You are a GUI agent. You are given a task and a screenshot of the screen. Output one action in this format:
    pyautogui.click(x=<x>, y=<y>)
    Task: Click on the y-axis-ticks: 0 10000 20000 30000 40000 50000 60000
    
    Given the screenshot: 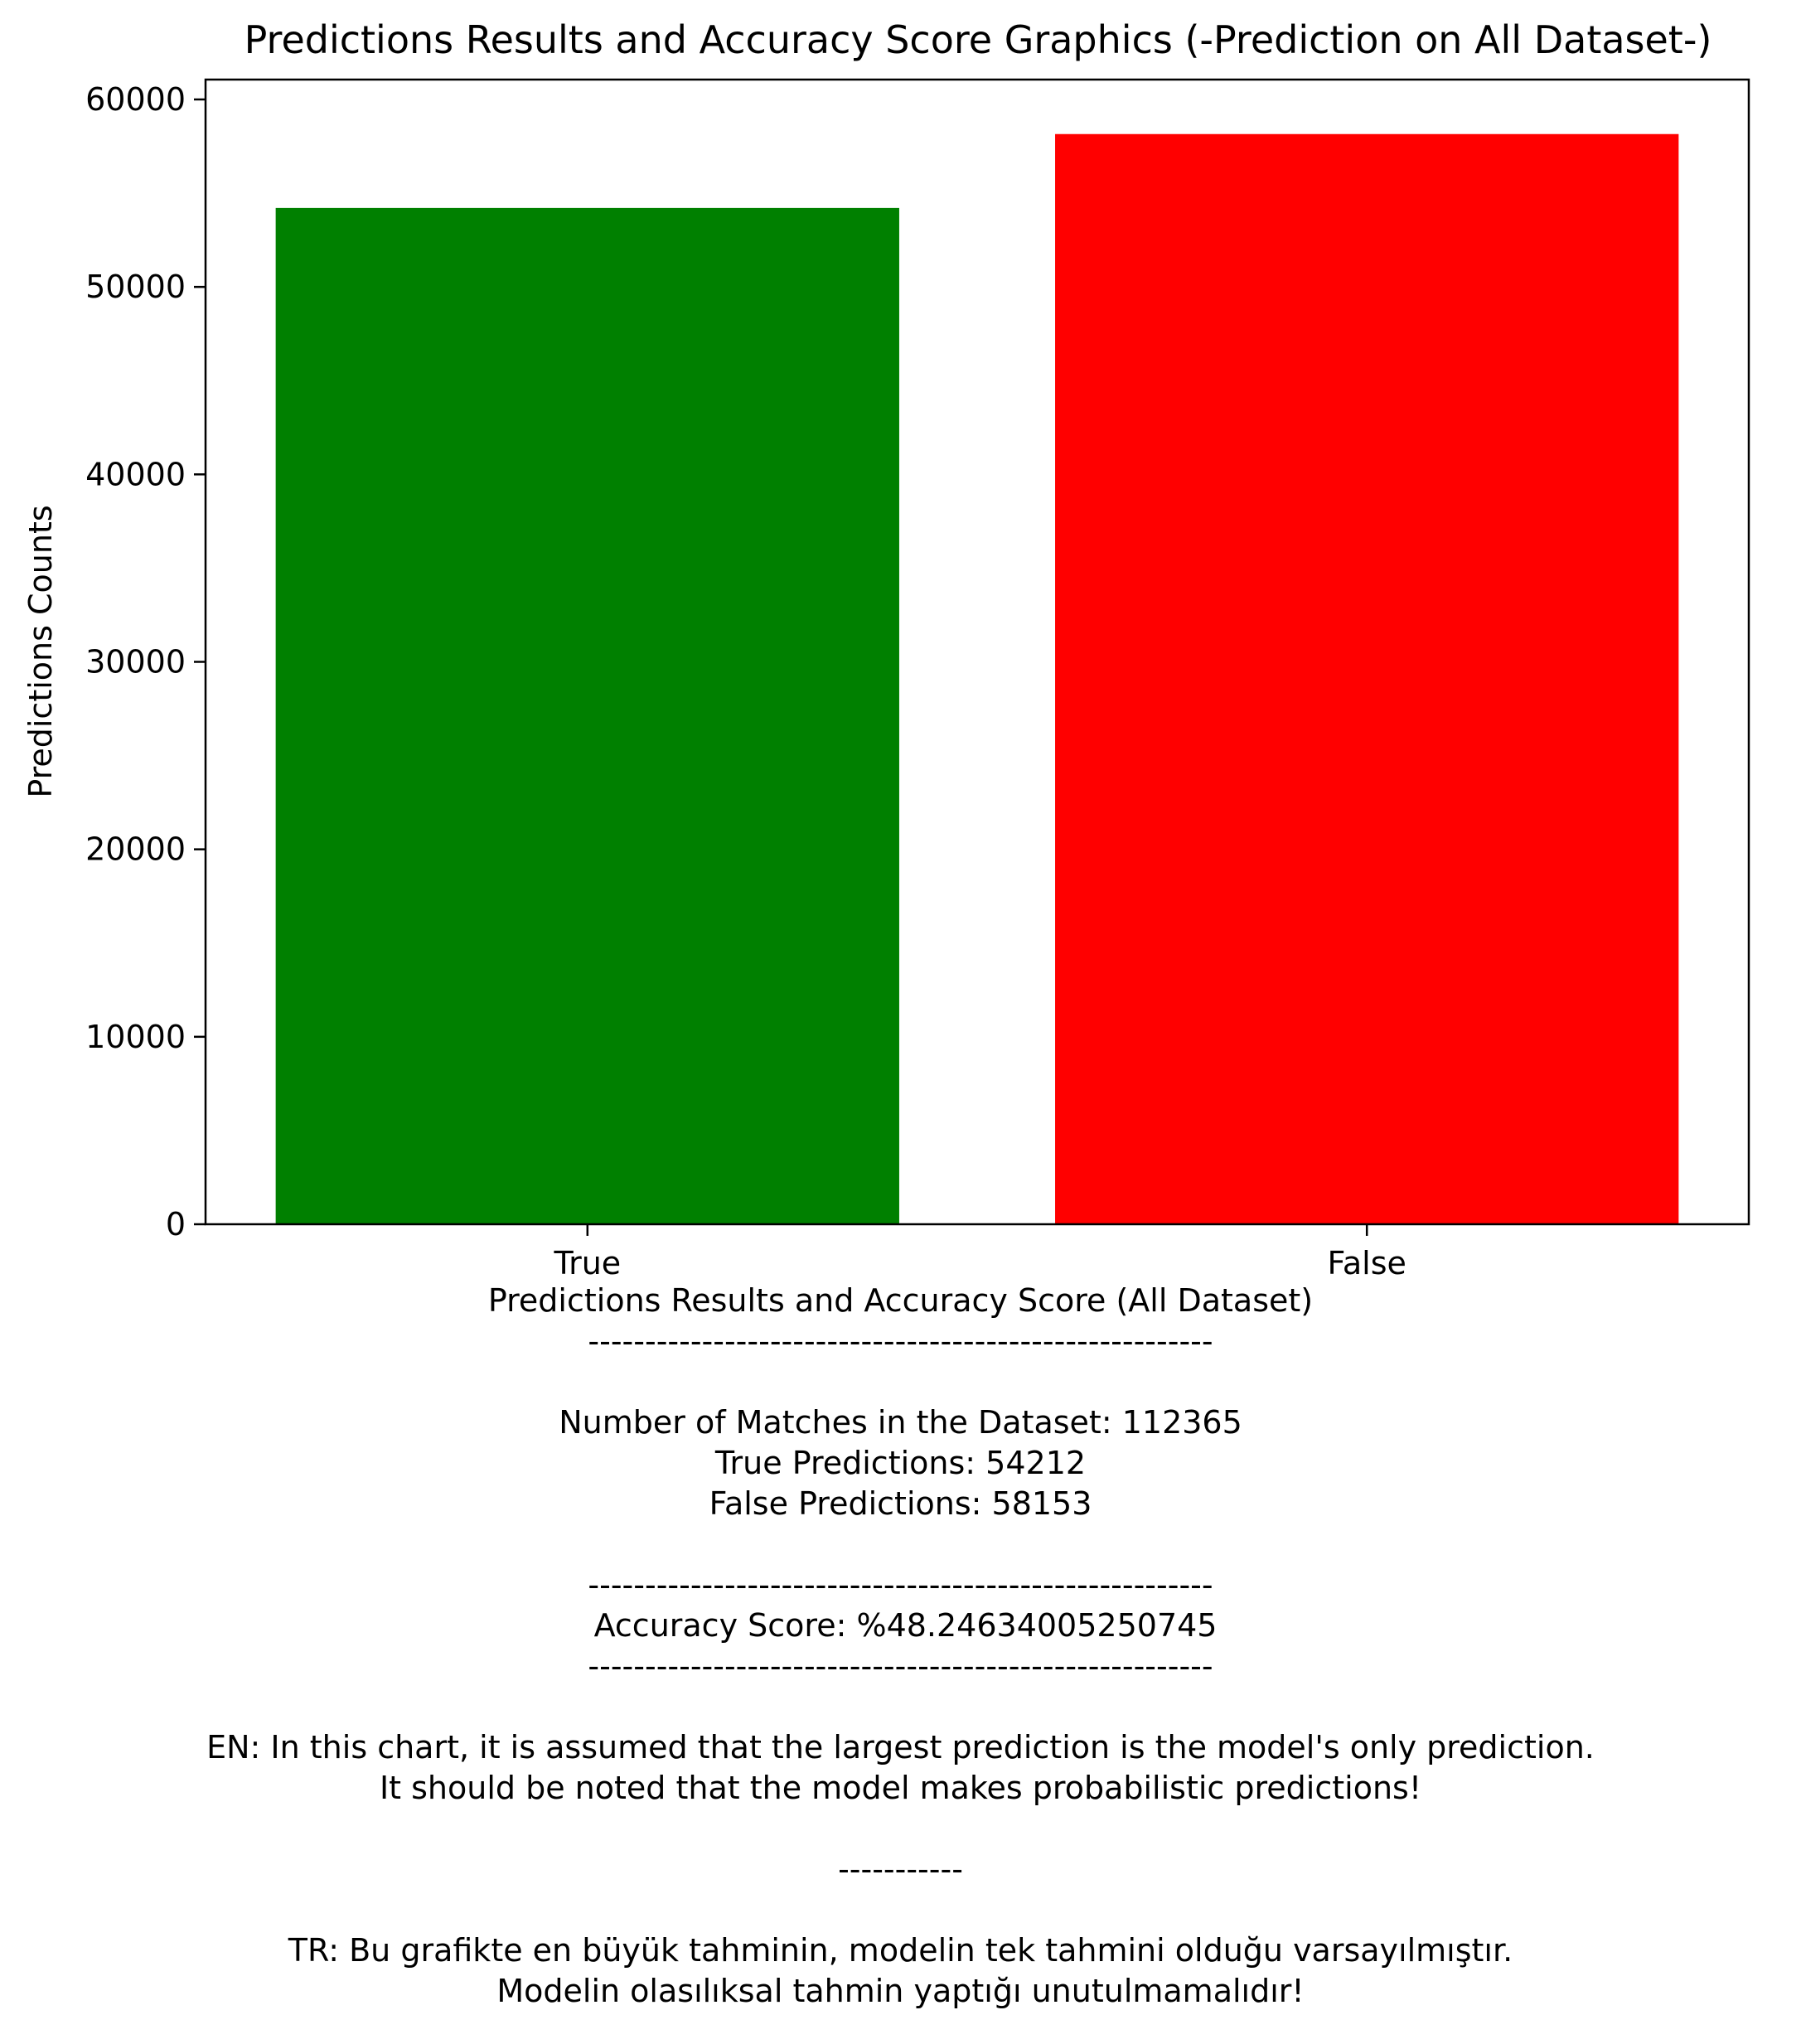 What is the action you would take?
    pyautogui.click(x=145, y=661)
    